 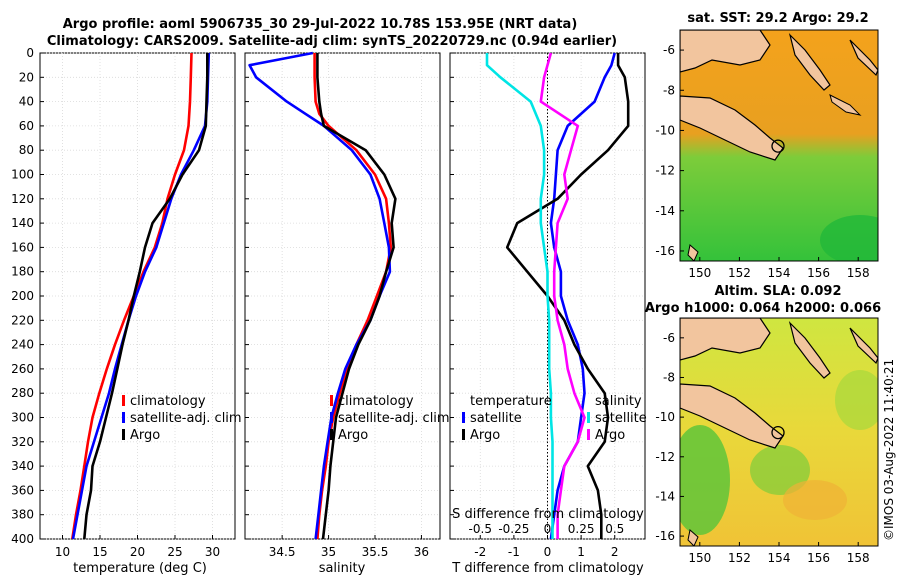 I want to click on x-tick-label: 25, so click(x=174, y=552).